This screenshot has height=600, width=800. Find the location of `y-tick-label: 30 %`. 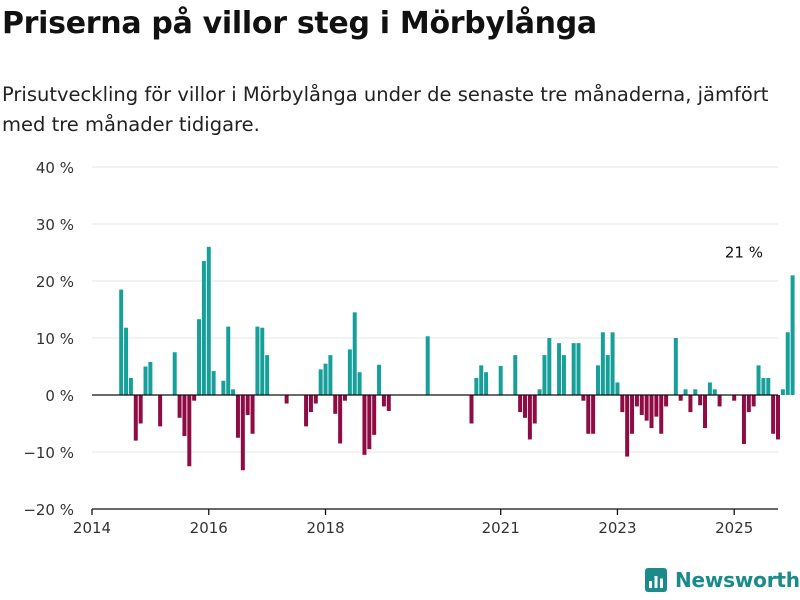

y-tick-label: 30 % is located at coordinates (55, 225).